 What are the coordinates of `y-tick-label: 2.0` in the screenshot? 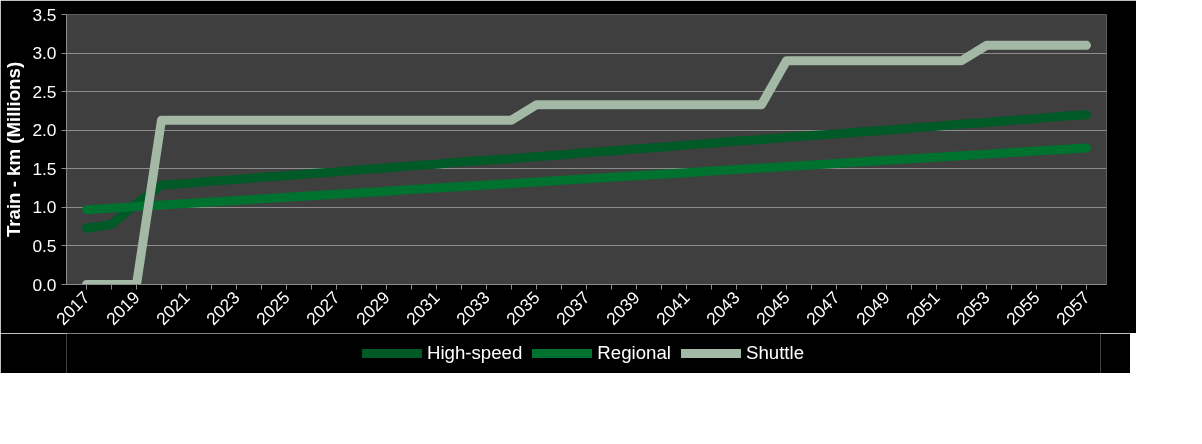 It's located at (44, 130).